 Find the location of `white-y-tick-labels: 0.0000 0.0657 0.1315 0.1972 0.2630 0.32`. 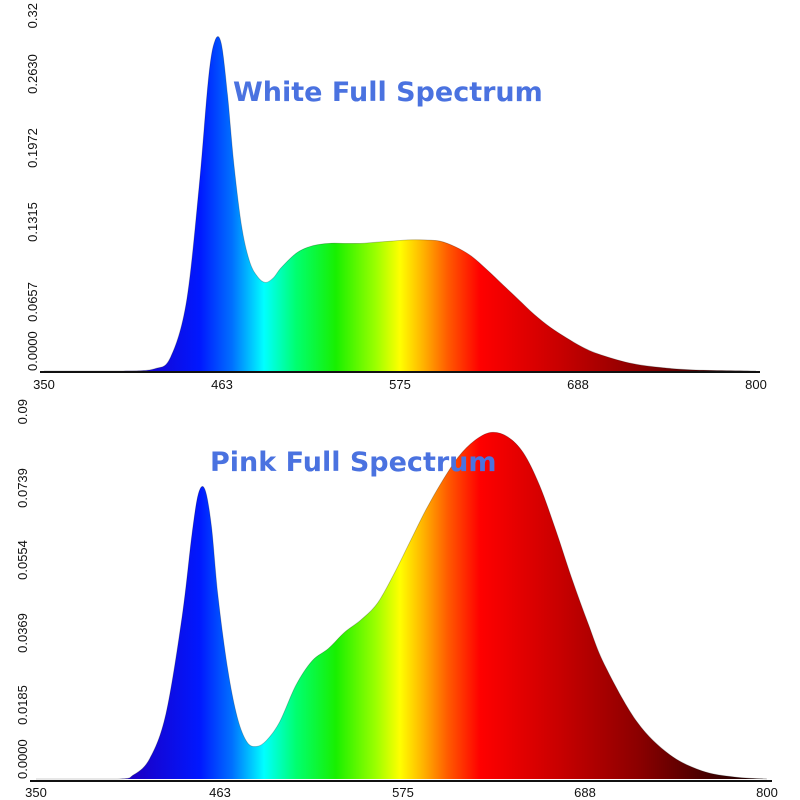

white-y-tick-labels: 0.0000 0.0657 0.1315 0.1972 0.2630 0.32 is located at coordinates (32, 187).